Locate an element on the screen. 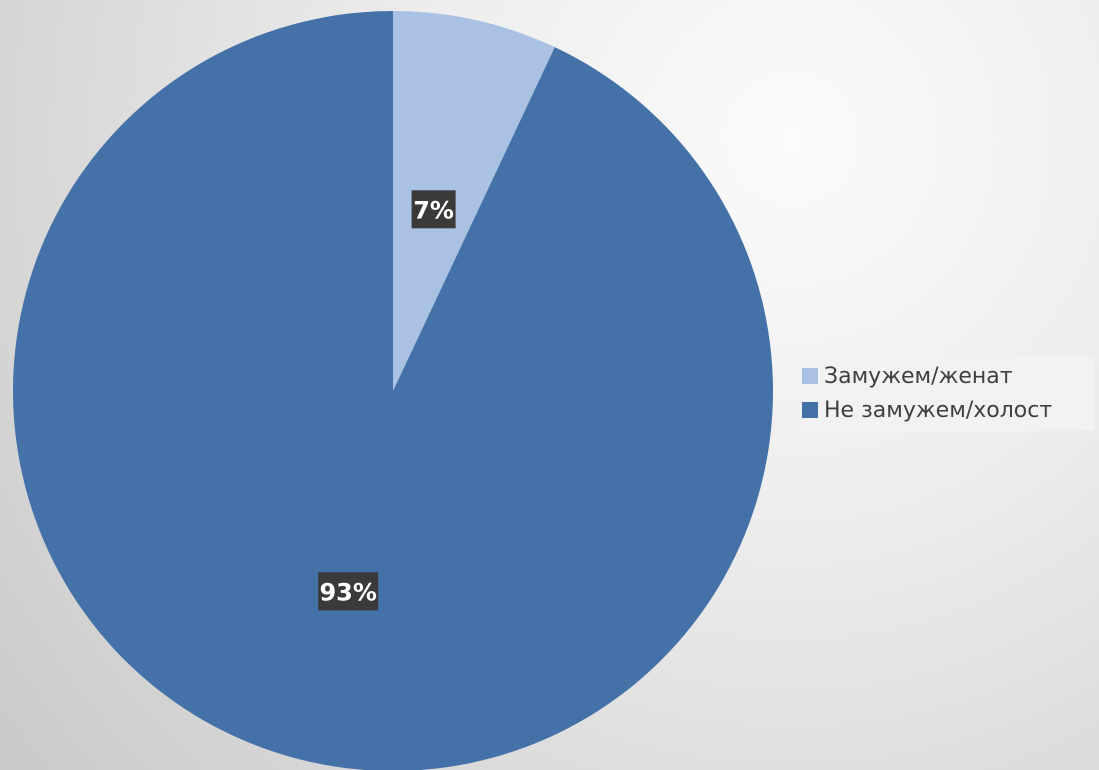 The height and width of the screenshot is (770, 1099). pie-data-labels: 7% 93% is located at coordinates (387, 400).